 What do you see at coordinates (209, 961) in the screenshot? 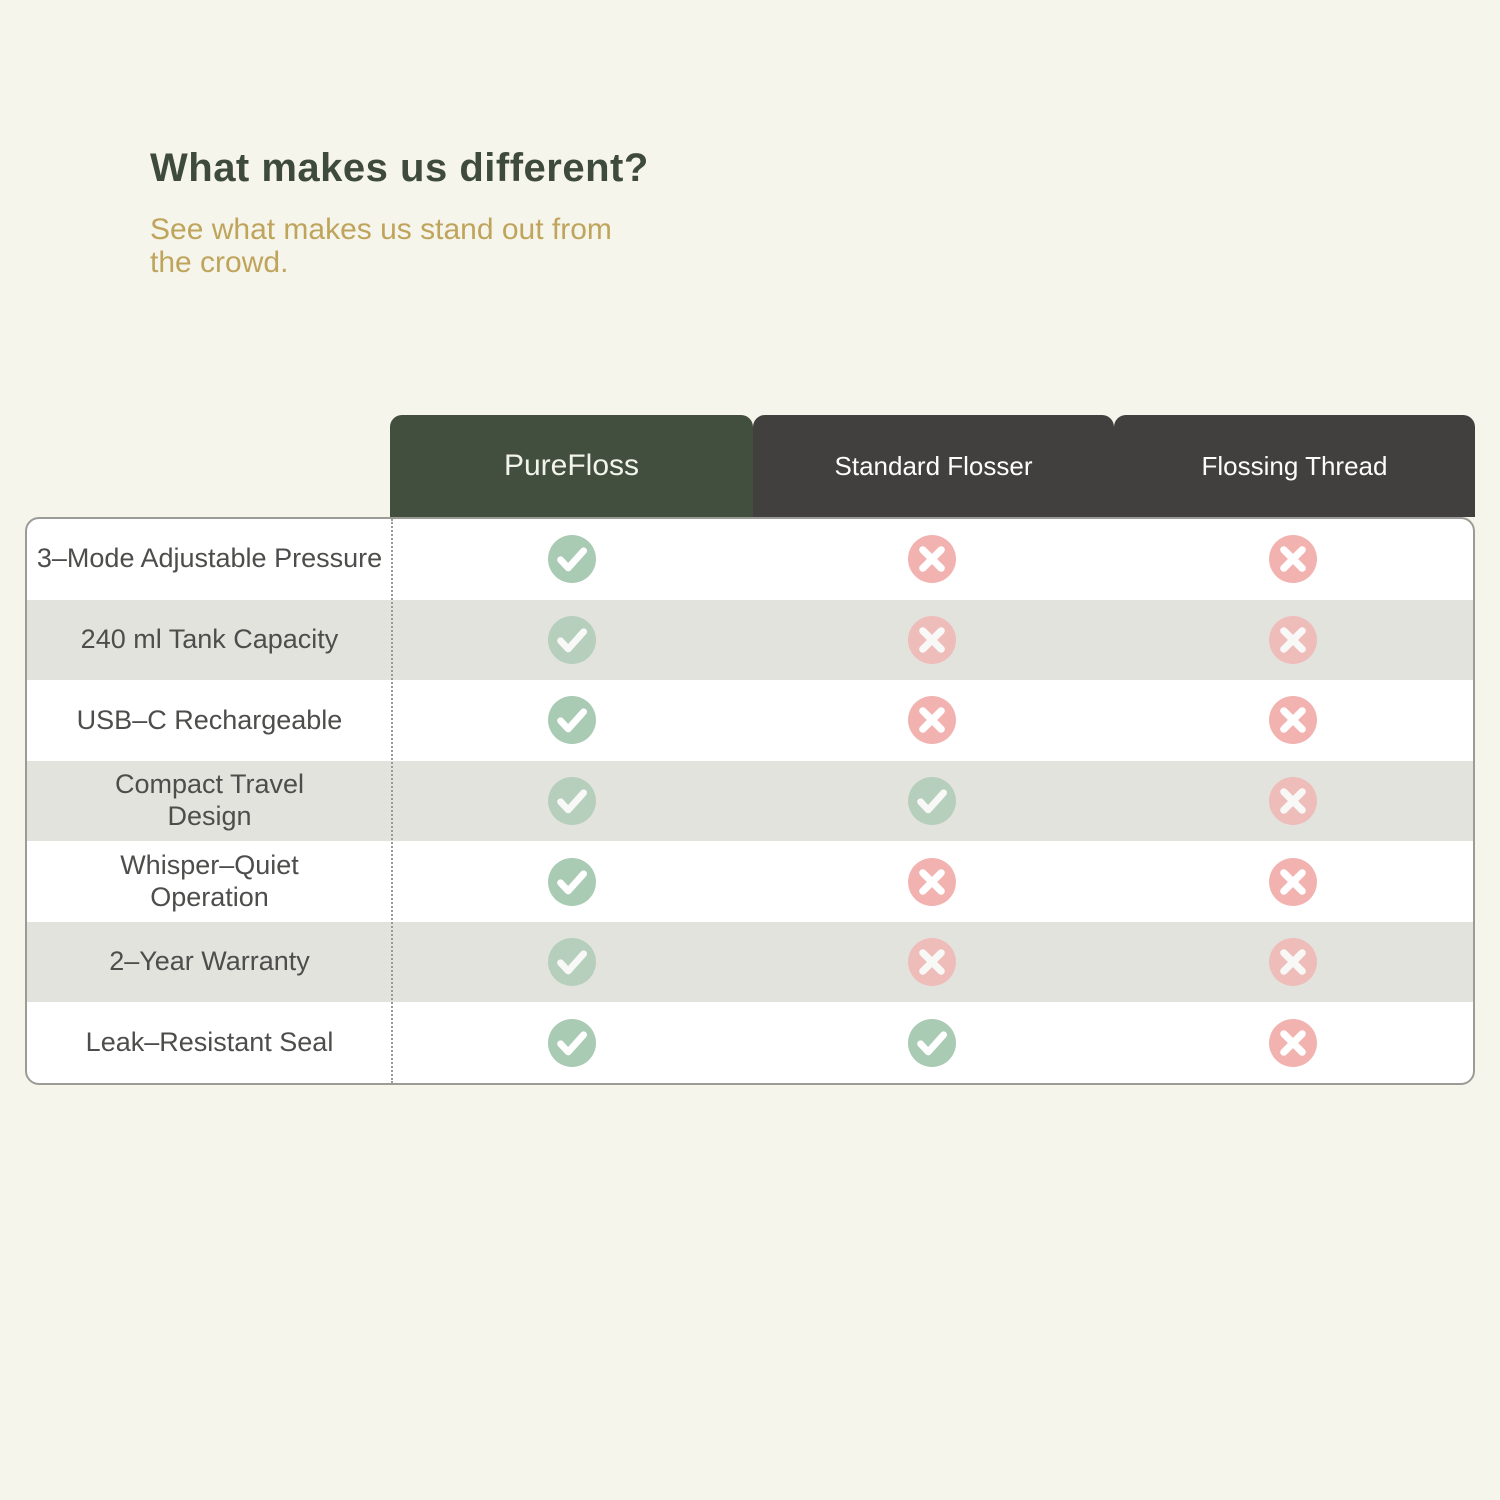
I see `feature-label: 2–Year Warranty` at bounding box center [209, 961].